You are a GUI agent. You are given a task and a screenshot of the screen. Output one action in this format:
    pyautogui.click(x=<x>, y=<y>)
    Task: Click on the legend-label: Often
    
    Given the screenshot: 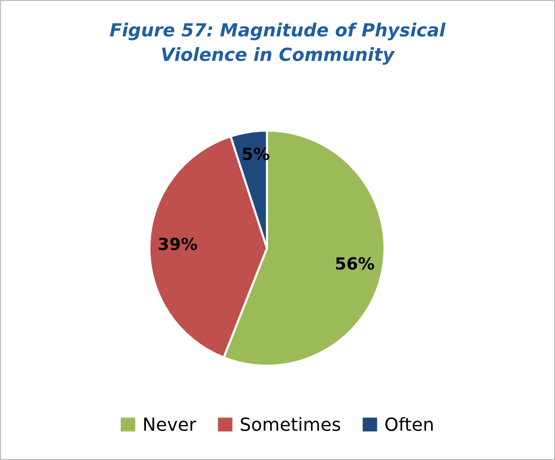 What is the action you would take?
    pyautogui.click(x=409, y=424)
    